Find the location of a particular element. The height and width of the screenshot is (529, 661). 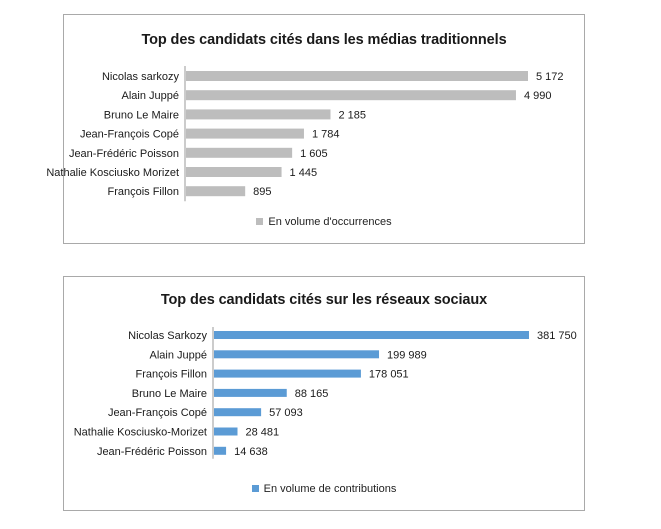

legend-label: En volume de contributions is located at coordinates (330, 489).